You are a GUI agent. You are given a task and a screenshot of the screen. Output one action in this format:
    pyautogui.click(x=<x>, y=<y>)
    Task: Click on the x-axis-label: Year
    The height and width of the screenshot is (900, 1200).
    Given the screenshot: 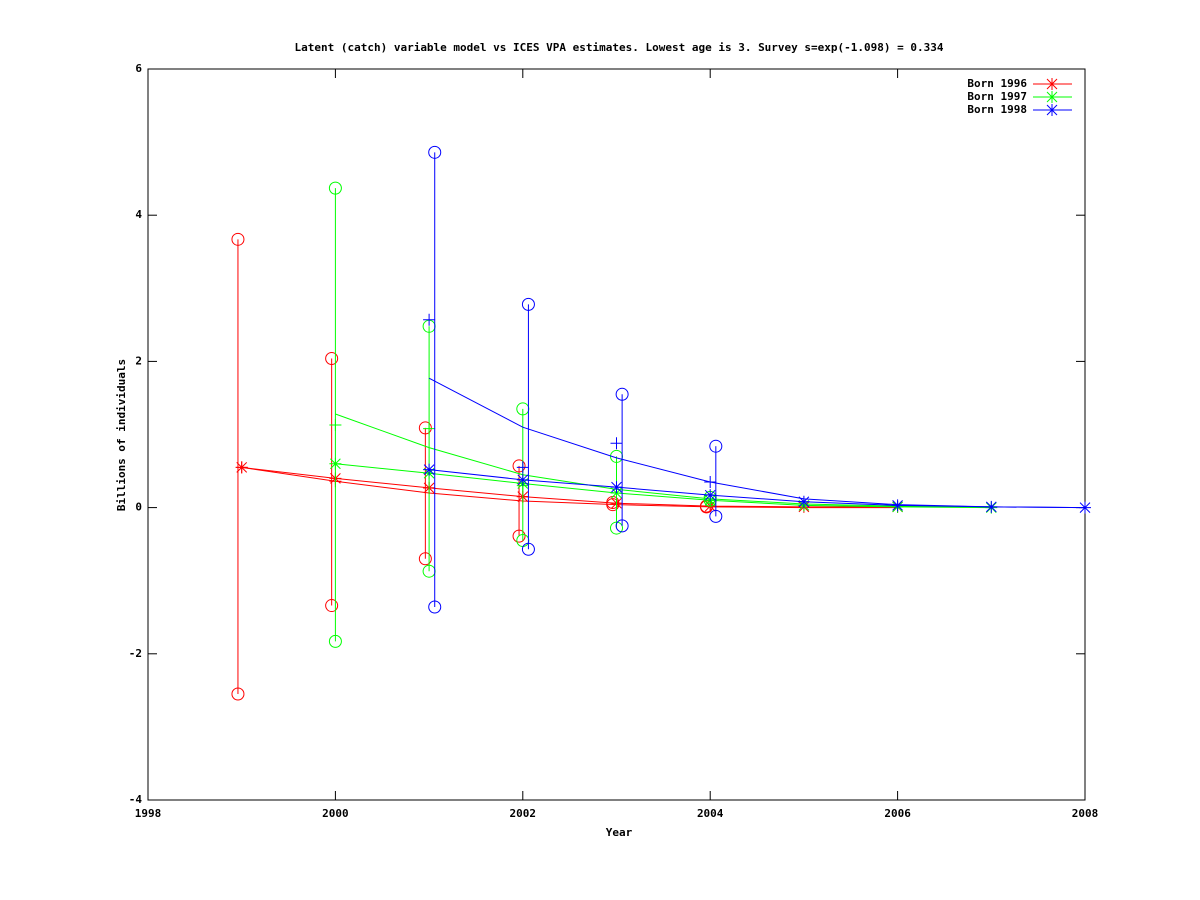 What is the action you would take?
    pyautogui.click(x=619, y=832)
    